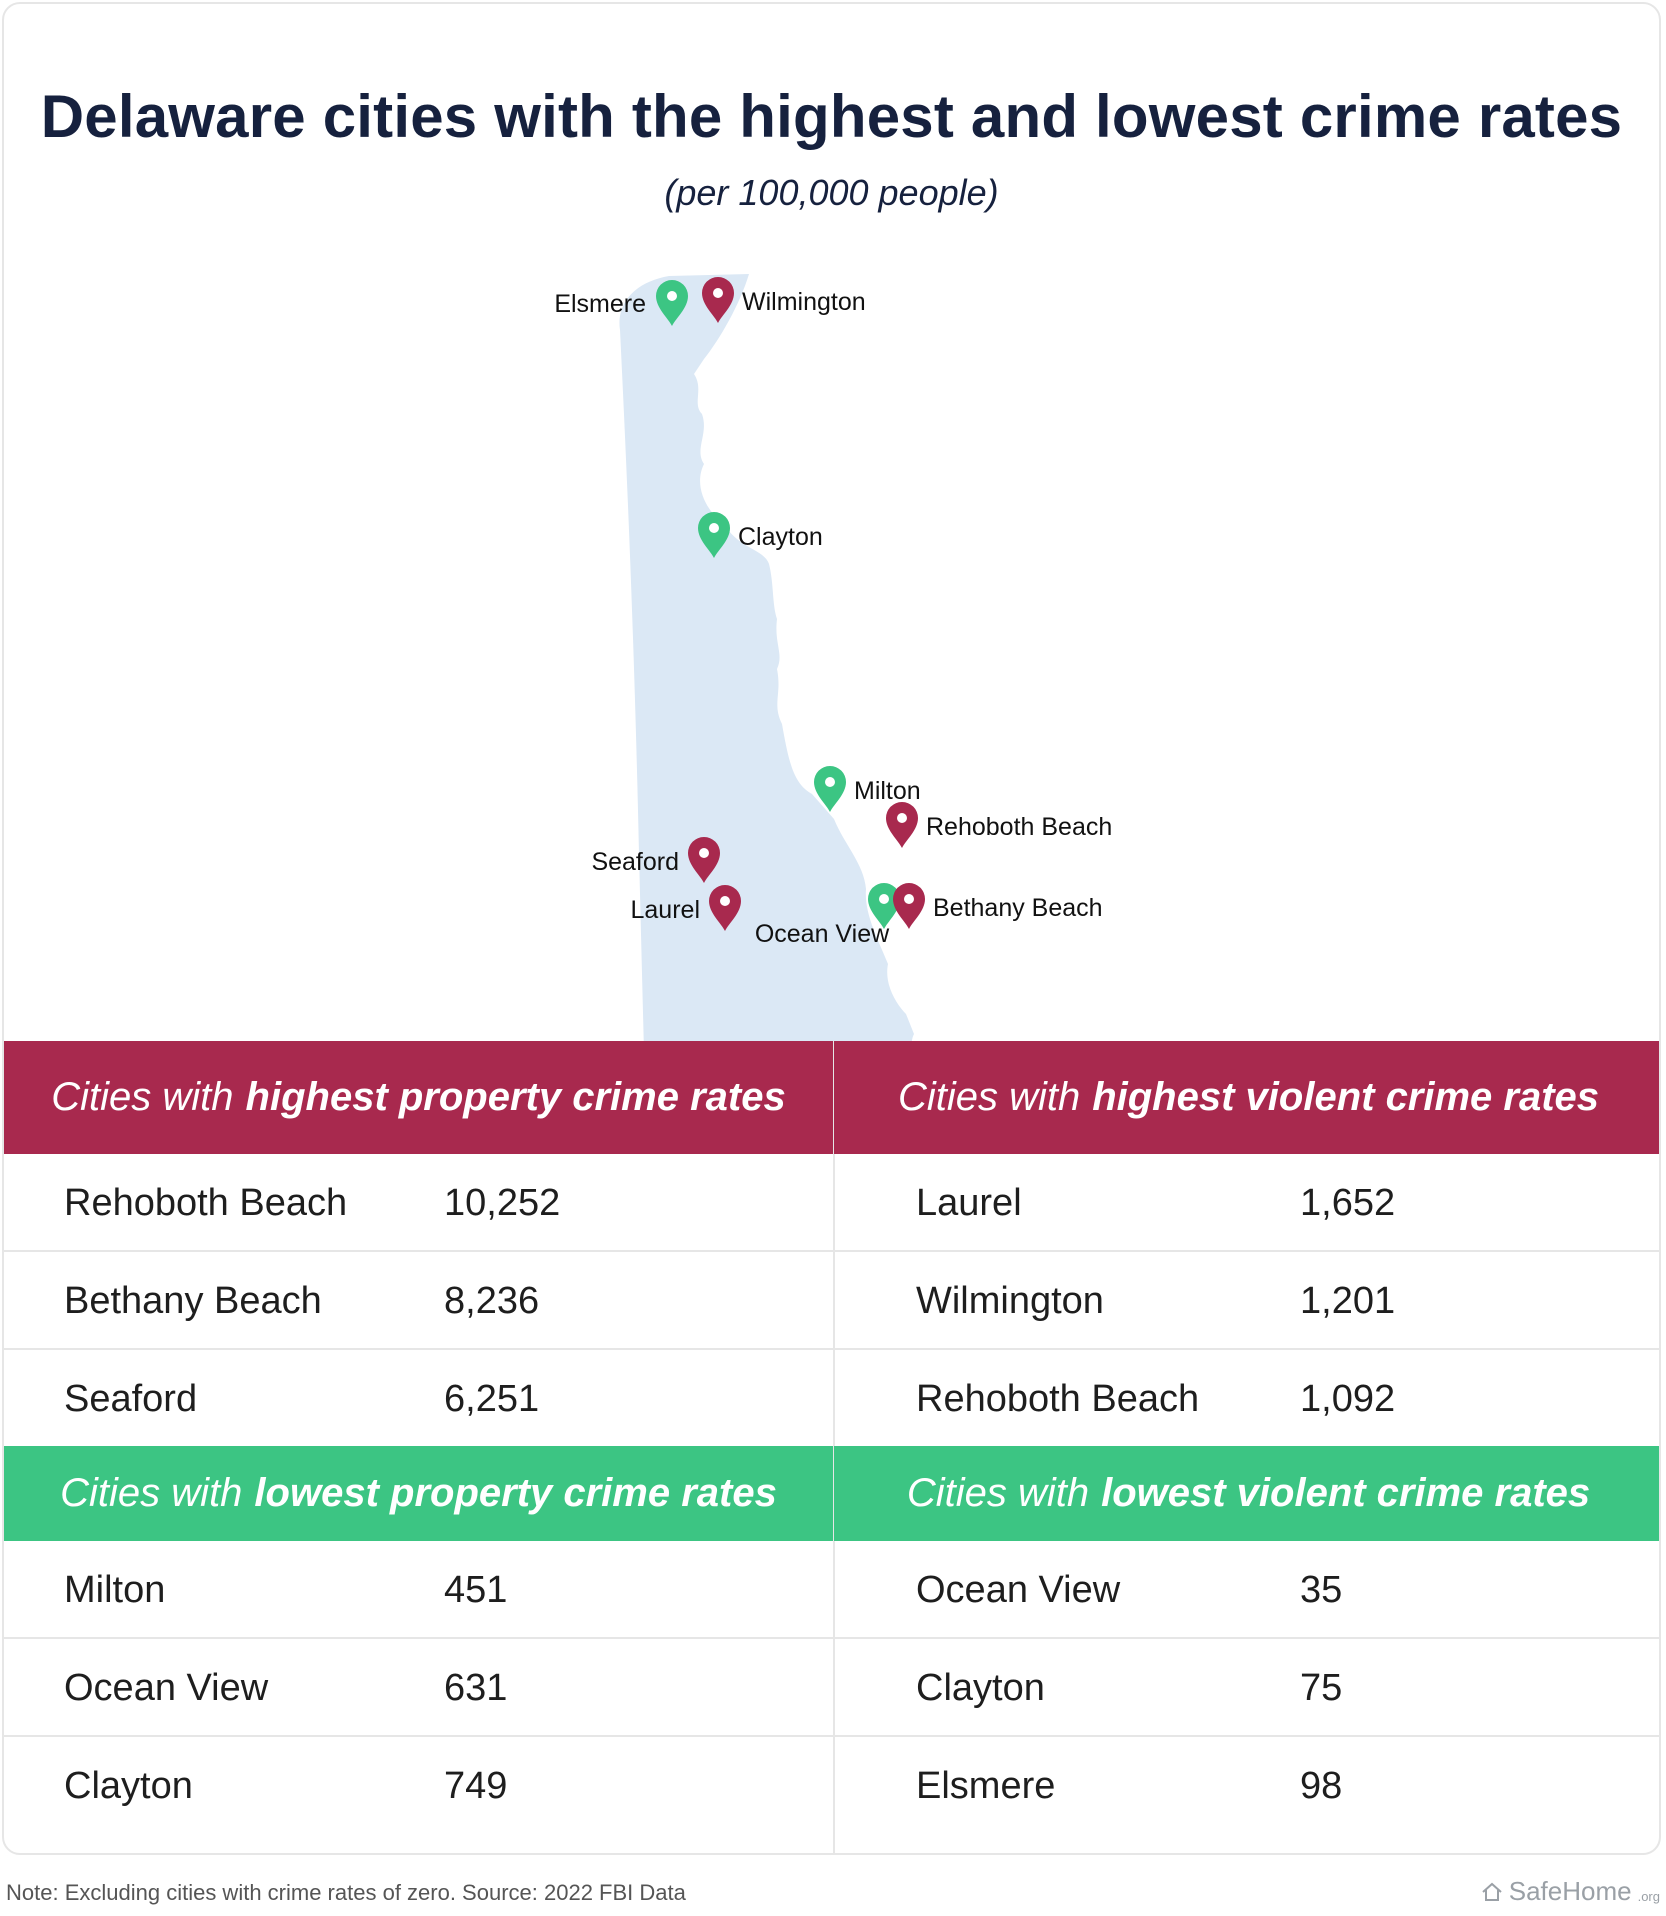 The height and width of the screenshot is (1916, 1666). What do you see at coordinates (476, 1590) in the screenshot?
I see `crime-rate-value: 451` at bounding box center [476, 1590].